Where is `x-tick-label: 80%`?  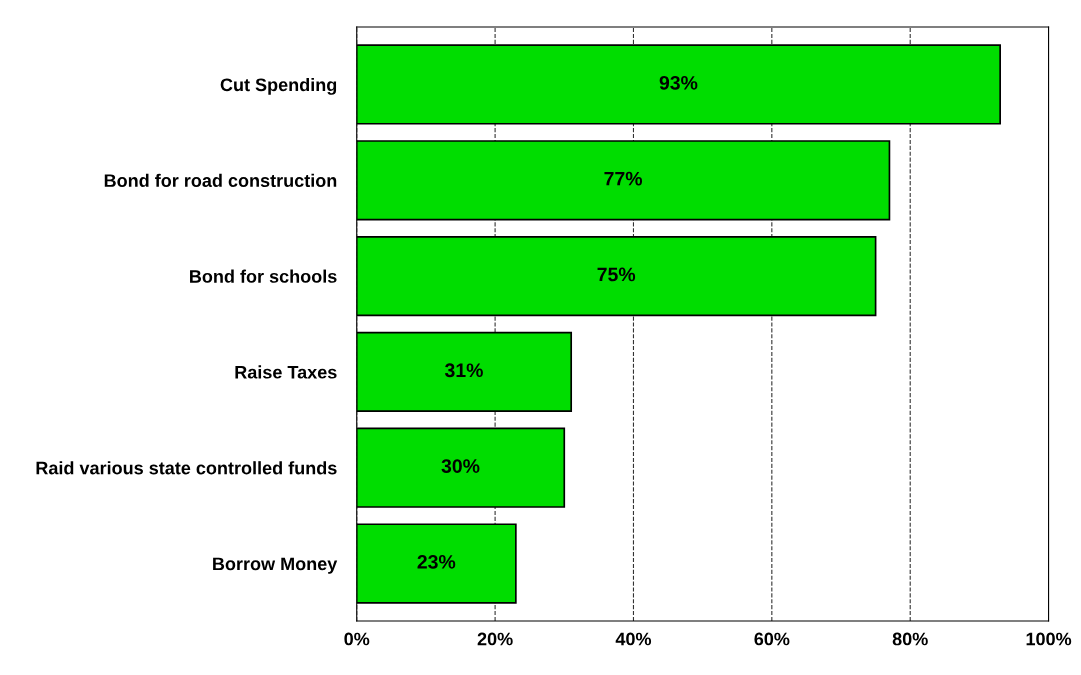
x-tick-label: 80% is located at coordinates (910, 639).